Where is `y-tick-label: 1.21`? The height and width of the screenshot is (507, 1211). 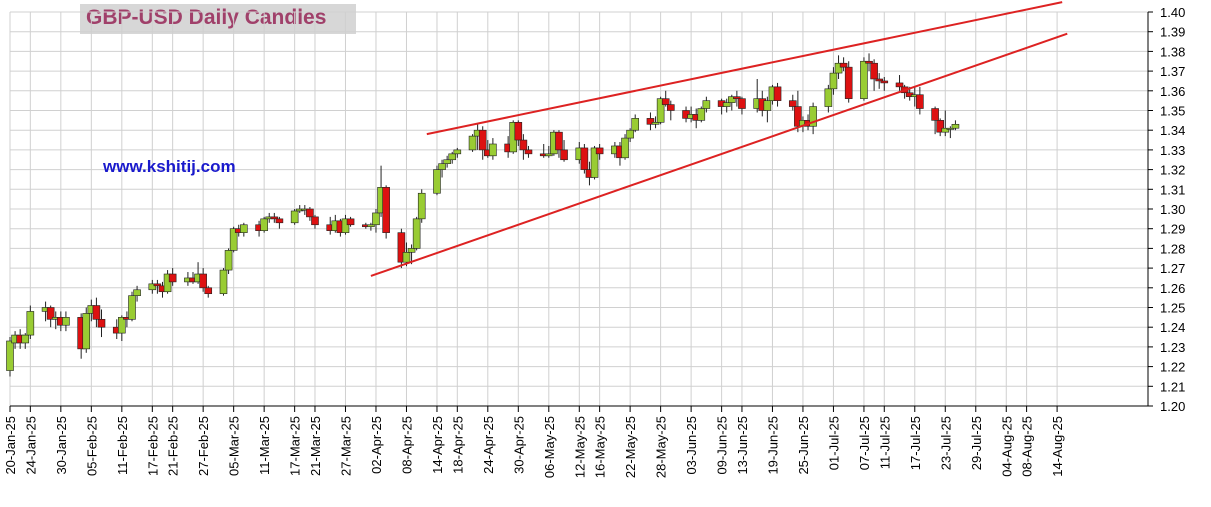 y-tick-label: 1.21 is located at coordinates (1172, 386).